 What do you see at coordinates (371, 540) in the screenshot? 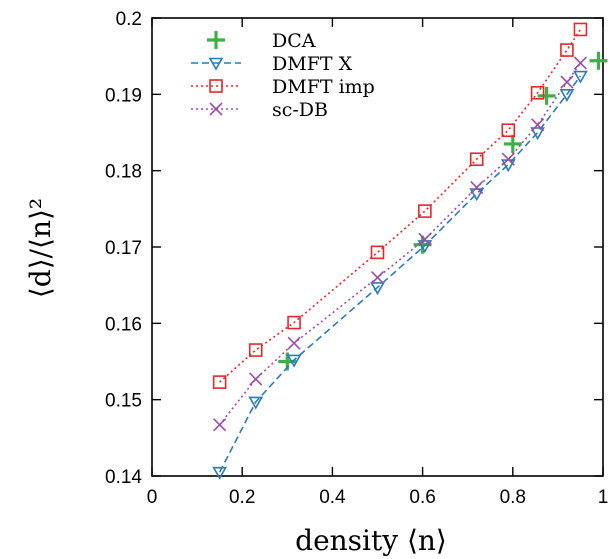
I see `x-axis-label: density ⟨n⟩` at bounding box center [371, 540].